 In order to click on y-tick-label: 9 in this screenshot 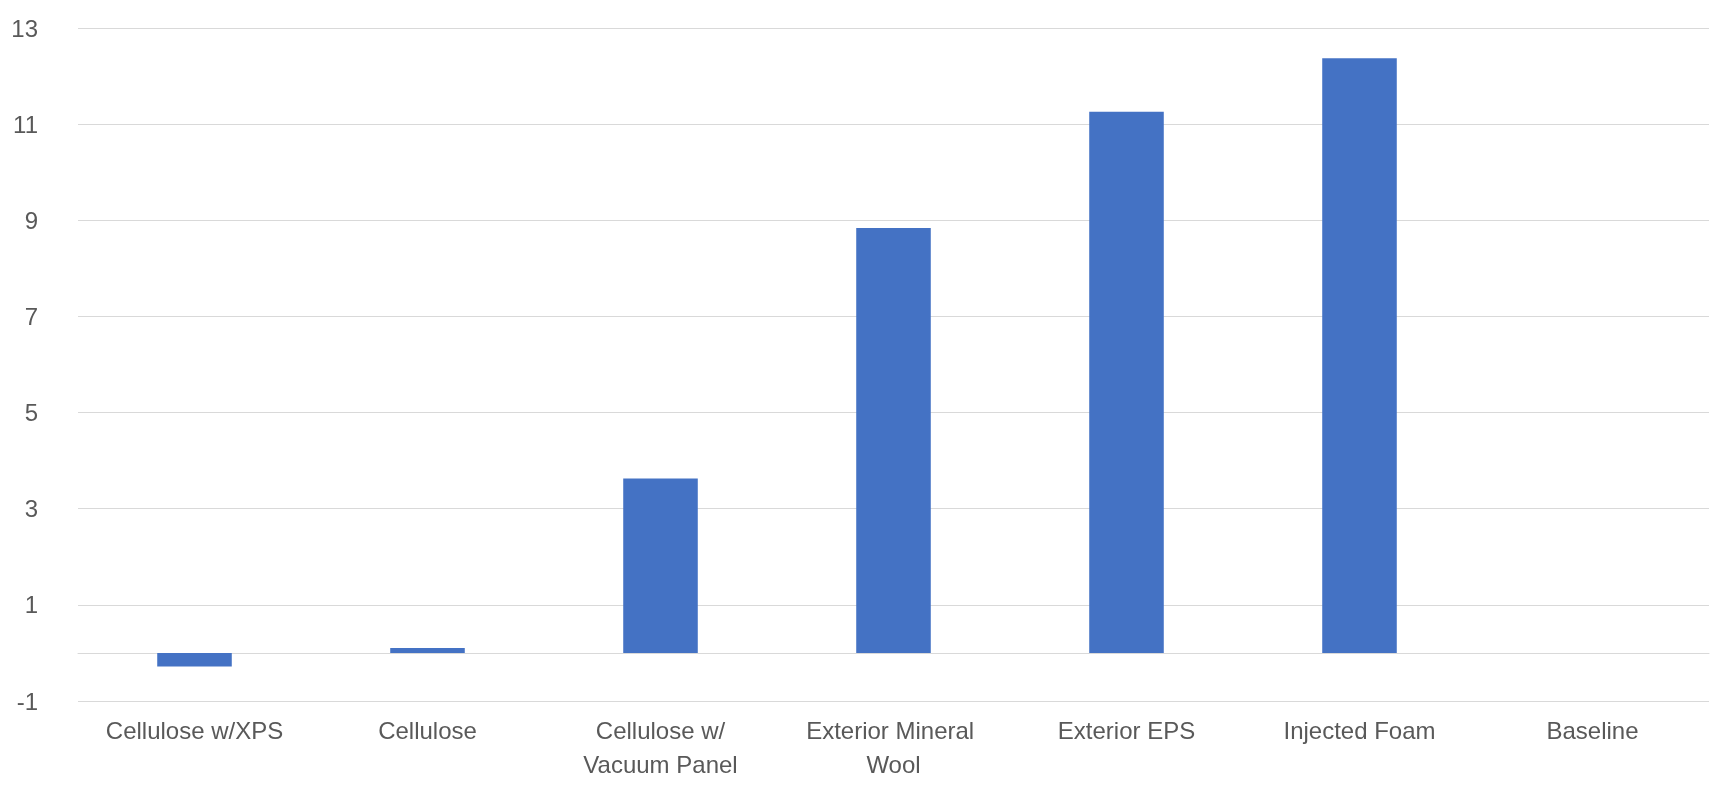, I will do `click(31, 220)`.